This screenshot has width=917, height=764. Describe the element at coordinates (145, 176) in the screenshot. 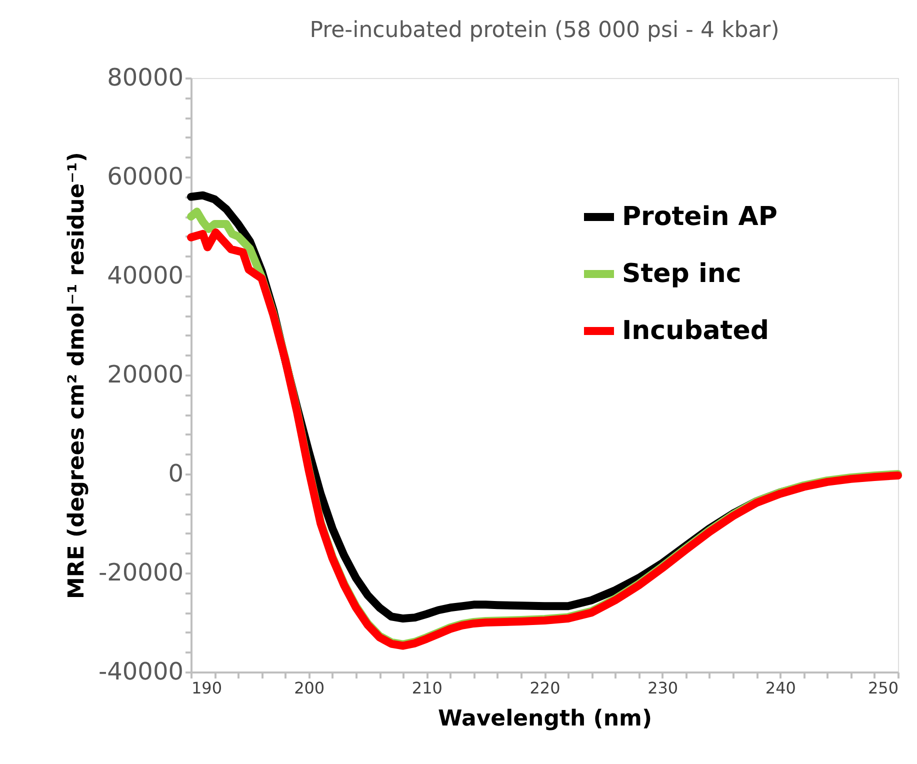

I see `y-tick-label: 60000` at that location.